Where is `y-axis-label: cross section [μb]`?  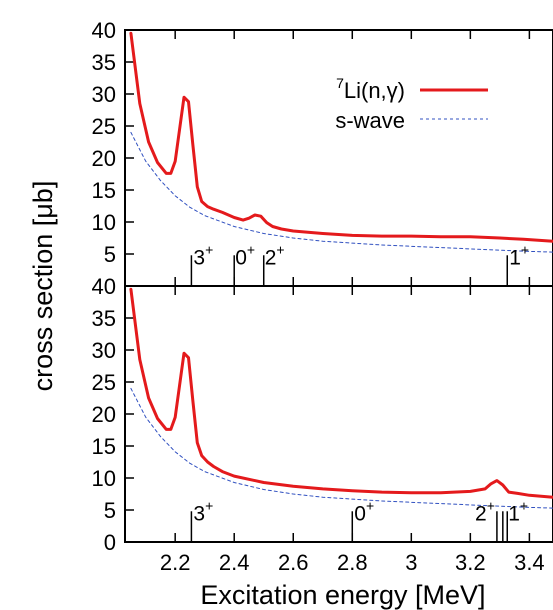 y-axis-label: cross section [μb] is located at coordinates (43, 286).